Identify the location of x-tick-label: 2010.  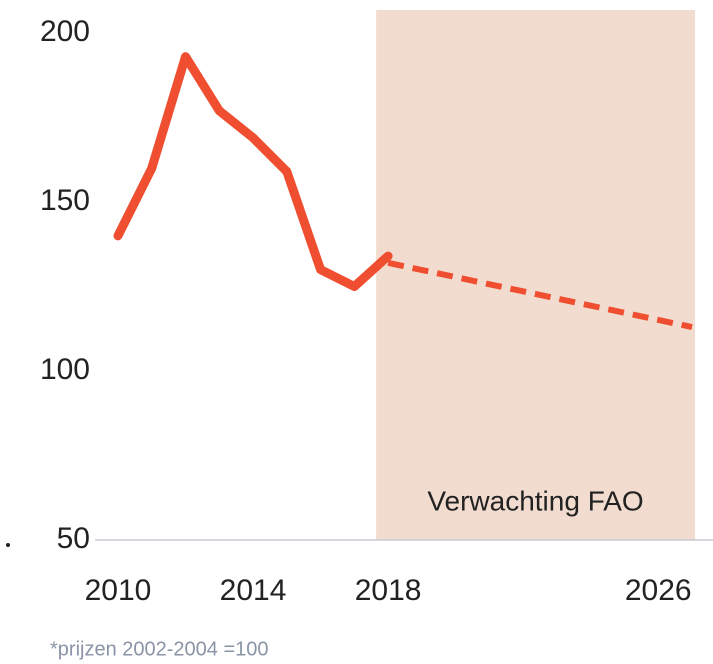
(118, 590).